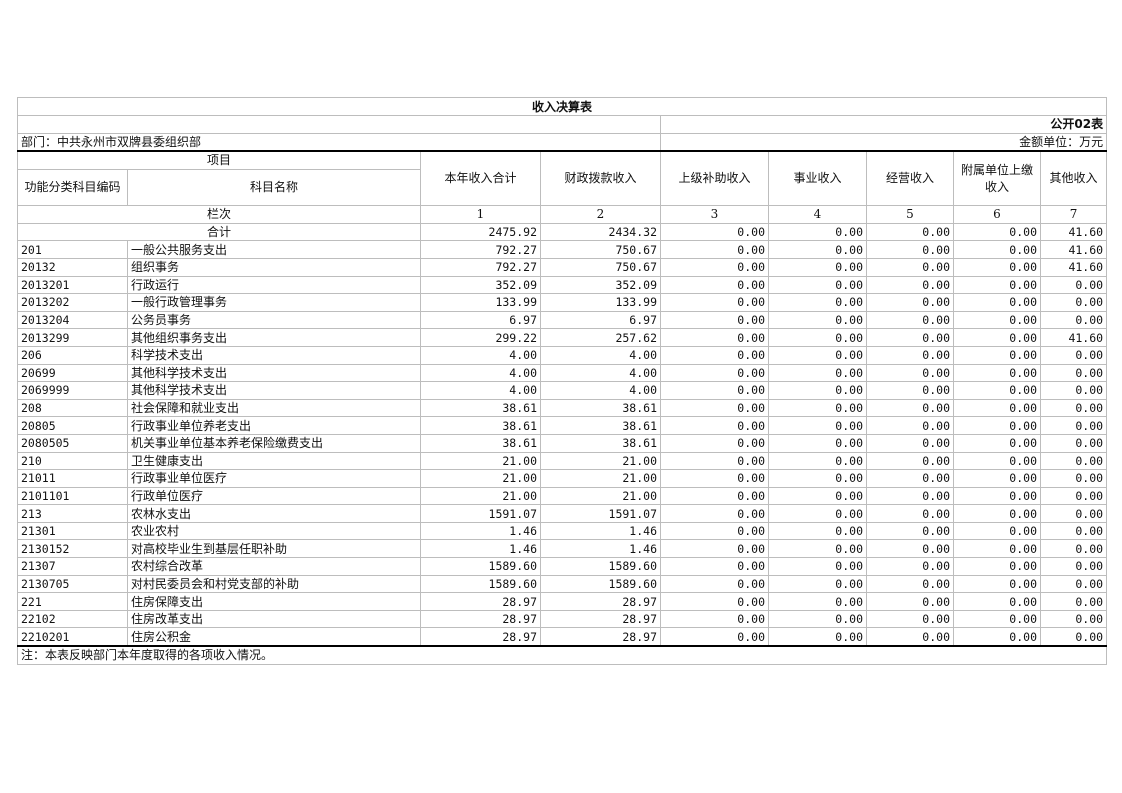  I want to click on subject-name: 其他组织事务支出, so click(274, 337).